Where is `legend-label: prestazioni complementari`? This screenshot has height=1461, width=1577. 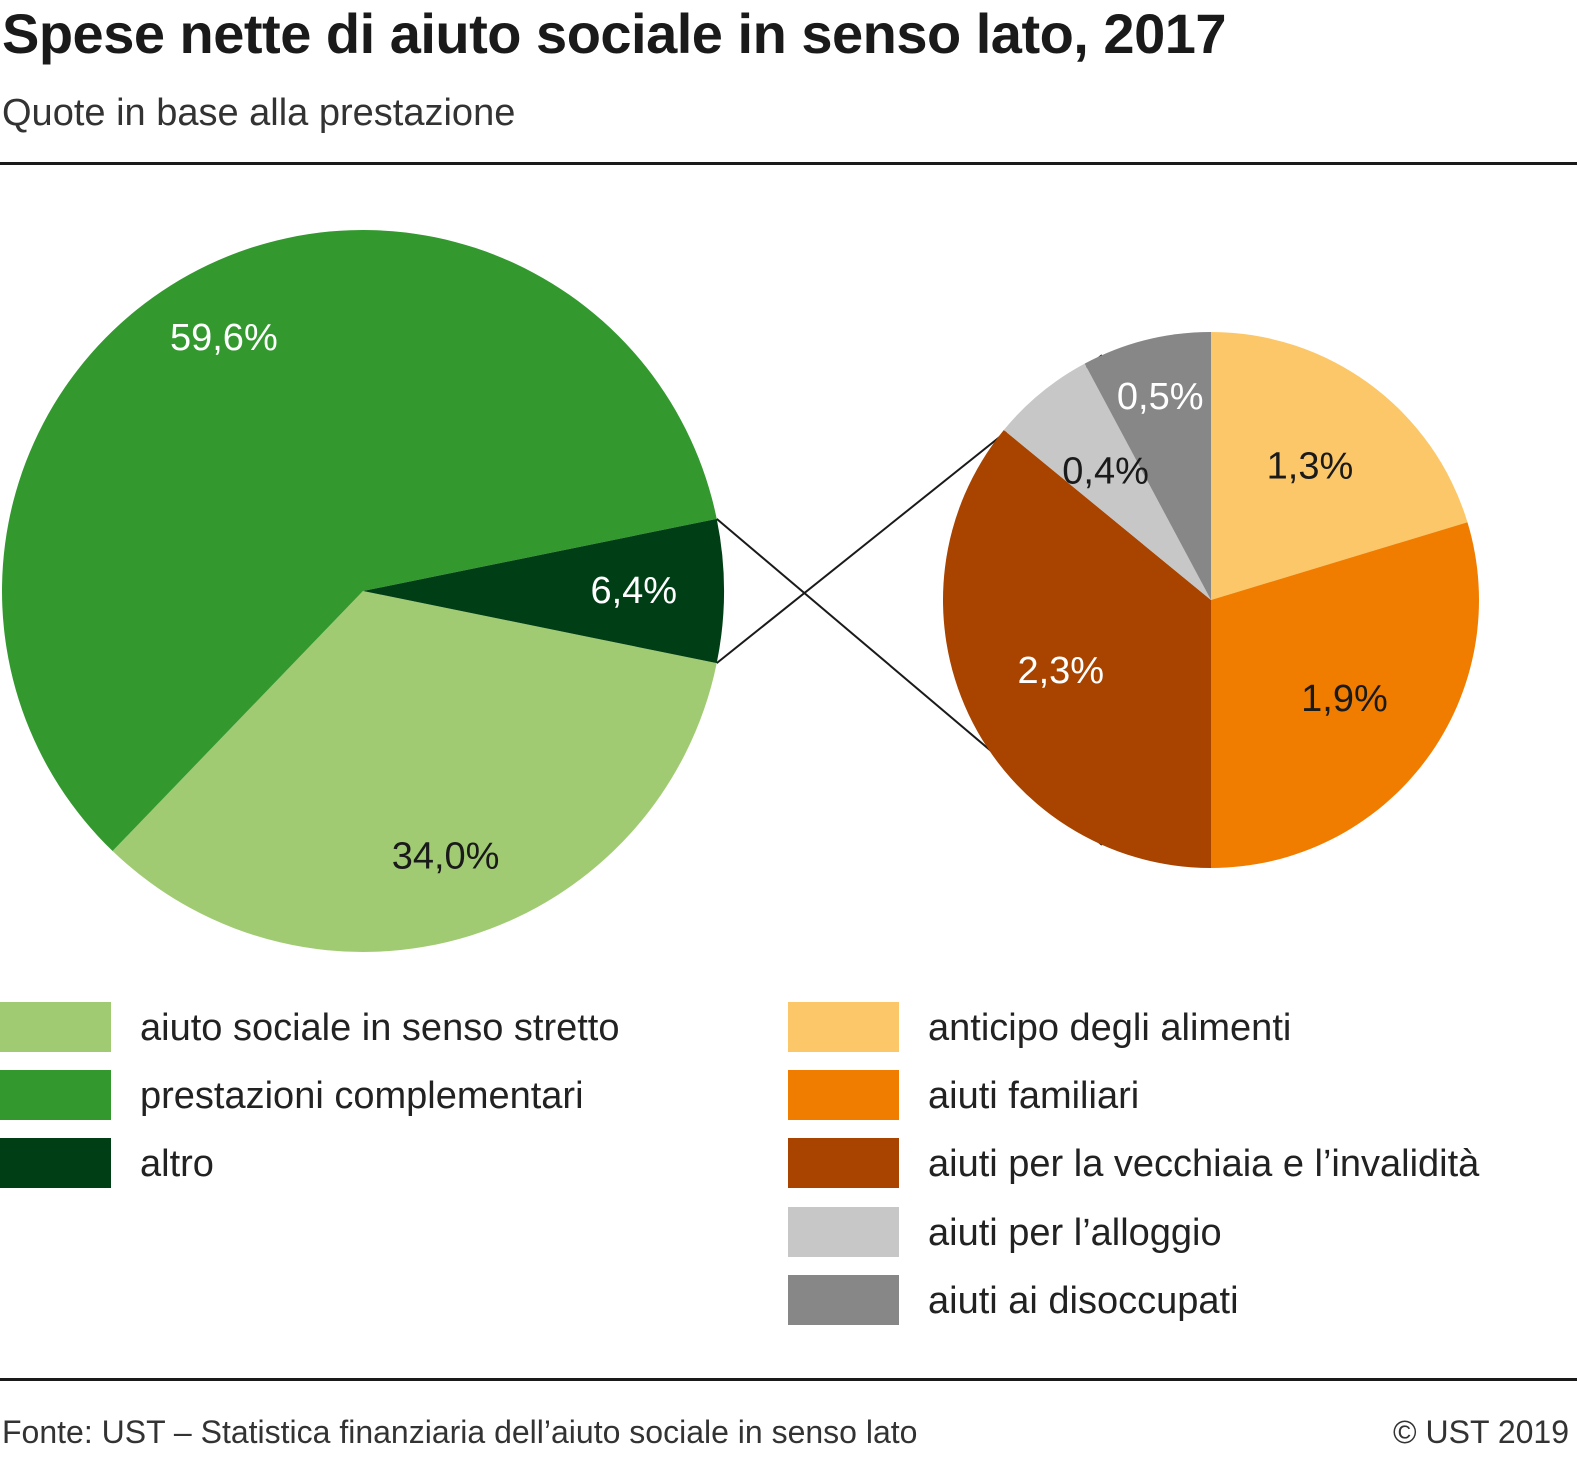 legend-label: prestazioni complementari is located at coordinates (362, 1096).